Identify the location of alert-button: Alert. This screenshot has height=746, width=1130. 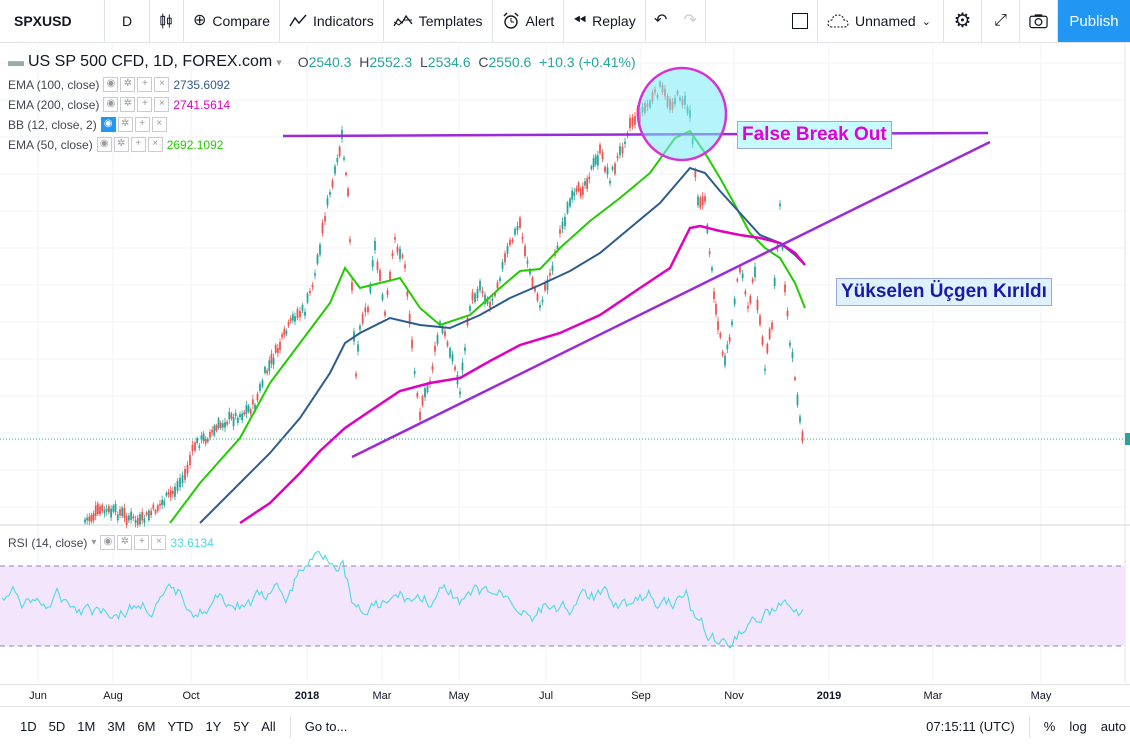
(529, 21).